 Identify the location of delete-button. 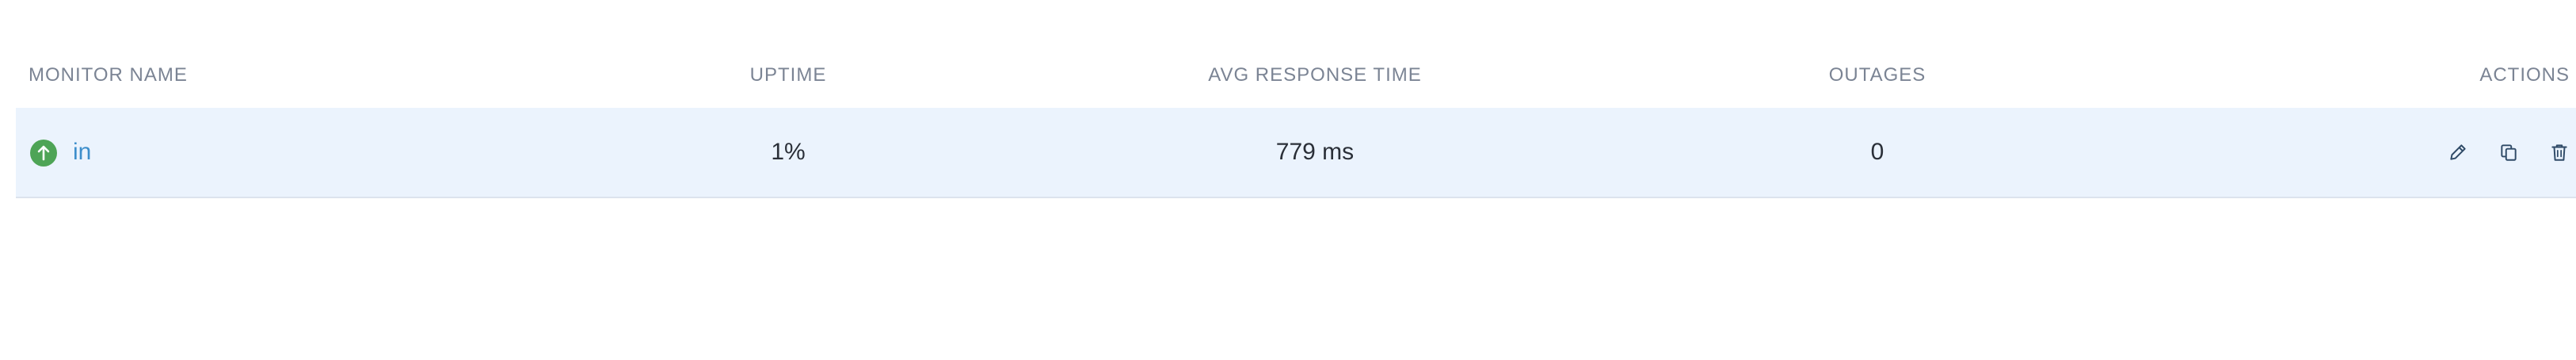
(2559, 152).